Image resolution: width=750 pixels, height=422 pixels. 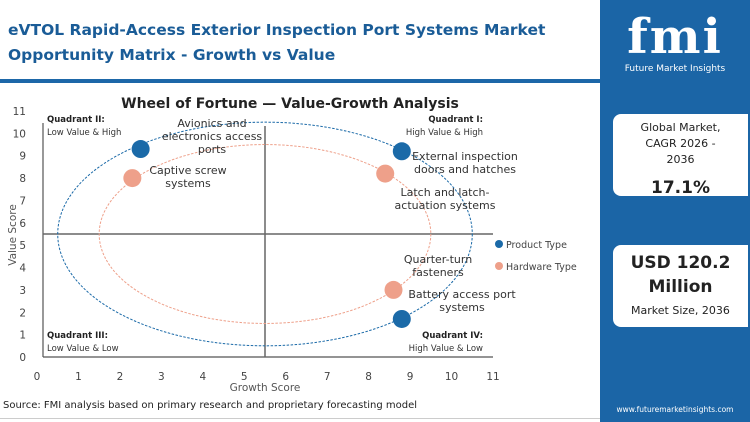 What do you see at coordinates (161, 377) in the screenshot?
I see `x-tick-label: 3` at bounding box center [161, 377].